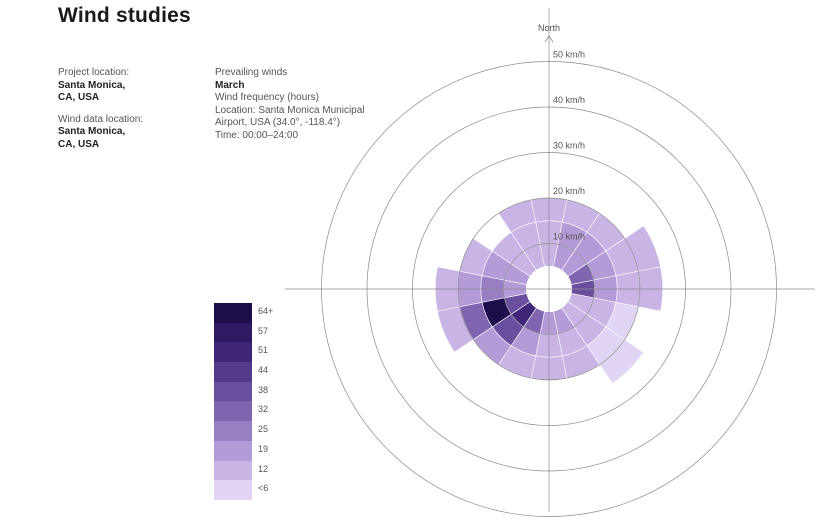 The width and height of the screenshot is (829, 526). What do you see at coordinates (263, 429) in the screenshot?
I see `legend-label: 25` at bounding box center [263, 429].